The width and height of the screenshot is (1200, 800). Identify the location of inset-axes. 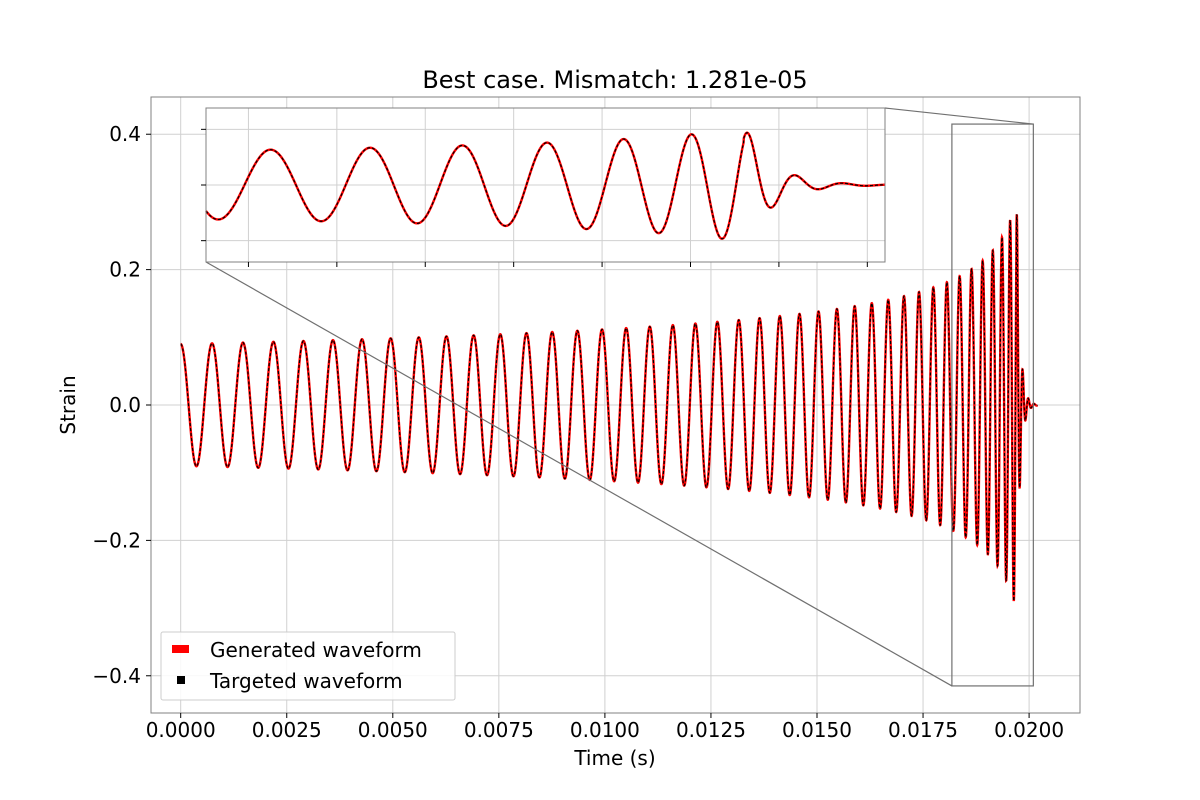
(543, 187).